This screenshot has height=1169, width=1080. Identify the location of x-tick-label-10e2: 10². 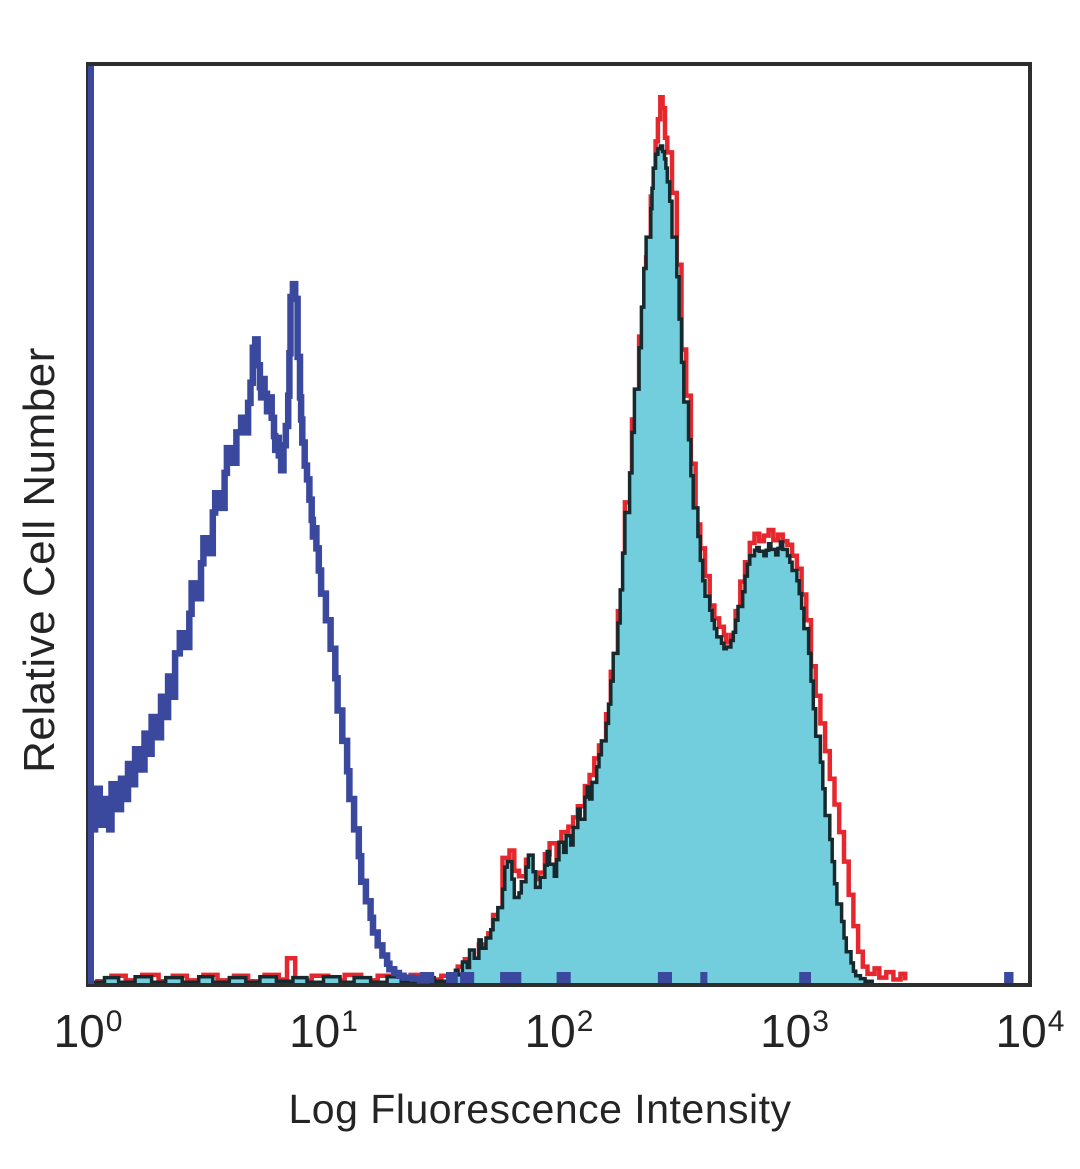
(559, 1031).